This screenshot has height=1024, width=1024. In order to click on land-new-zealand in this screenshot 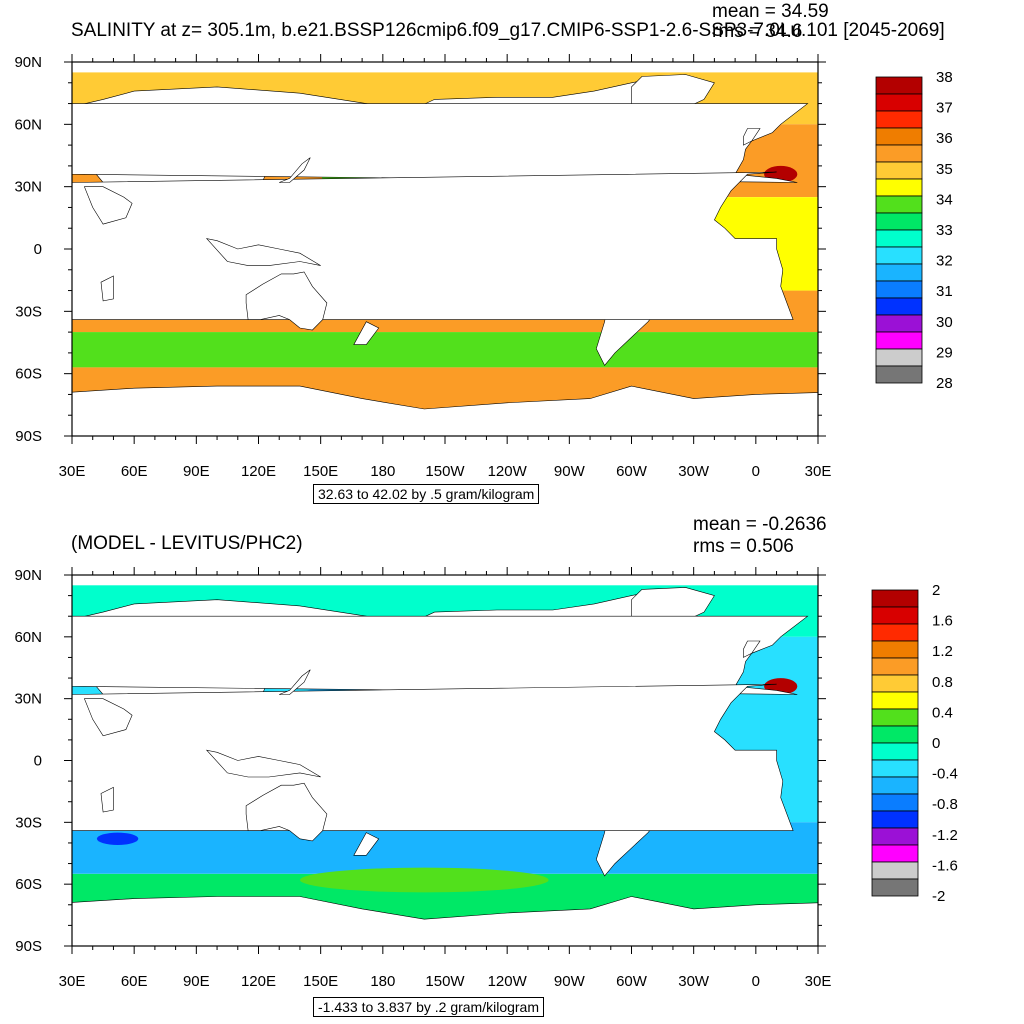, I will do `click(366, 333)`.